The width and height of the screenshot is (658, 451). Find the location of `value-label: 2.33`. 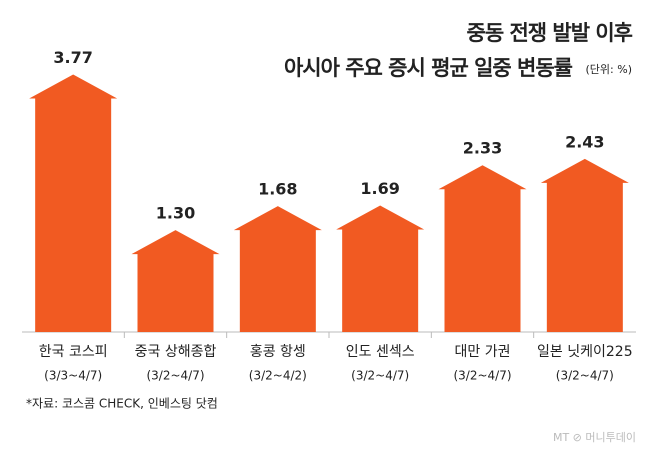

value-label: 2.33 is located at coordinates (482, 148).